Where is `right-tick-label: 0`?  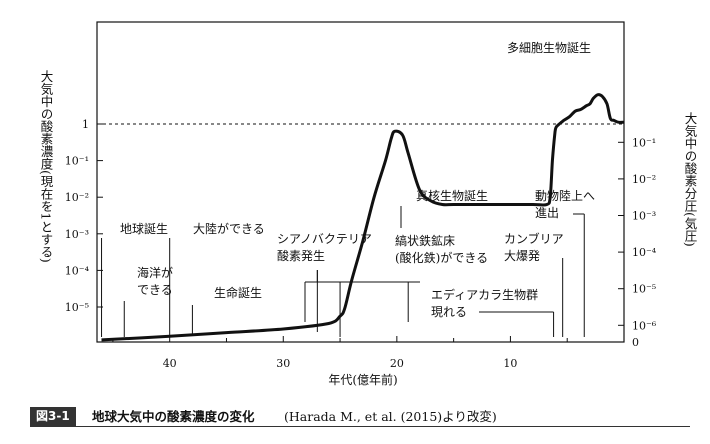
right-tick-label: 0 is located at coordinates (635, 342).